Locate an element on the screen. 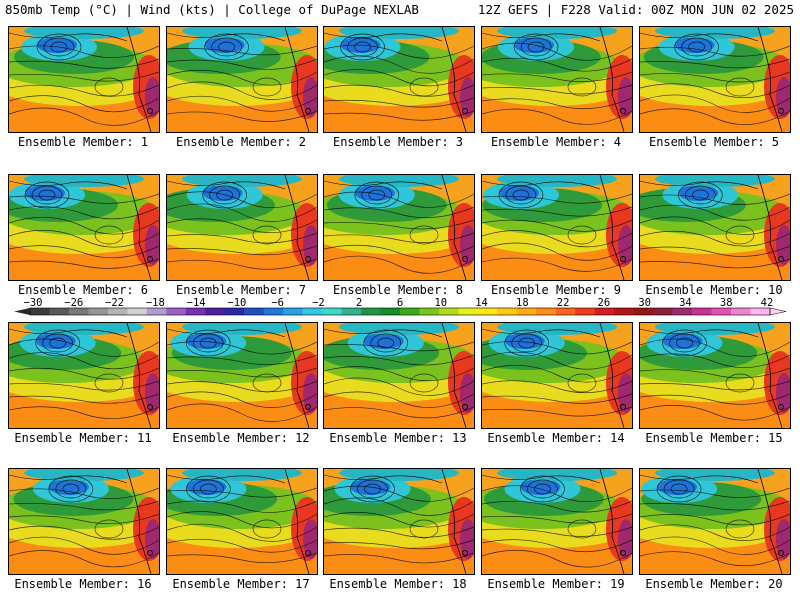  ensemble-member-label: Ensemble Member: 8 is located at coordinates (398, 290).